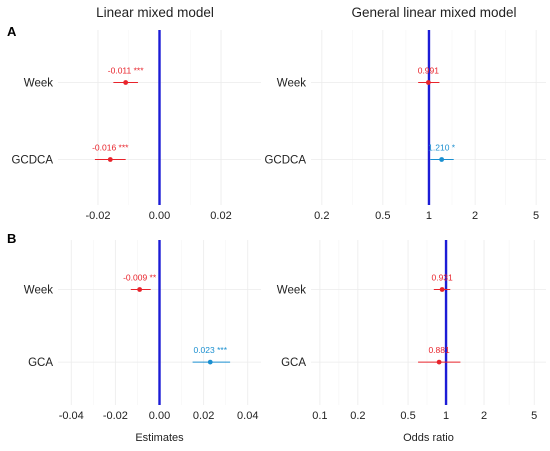 This screenshot has height=451, width=550. Describe the element at coordinates (247, 416) in the screenshot. I see `x-tick-label: 0.04` at that location.